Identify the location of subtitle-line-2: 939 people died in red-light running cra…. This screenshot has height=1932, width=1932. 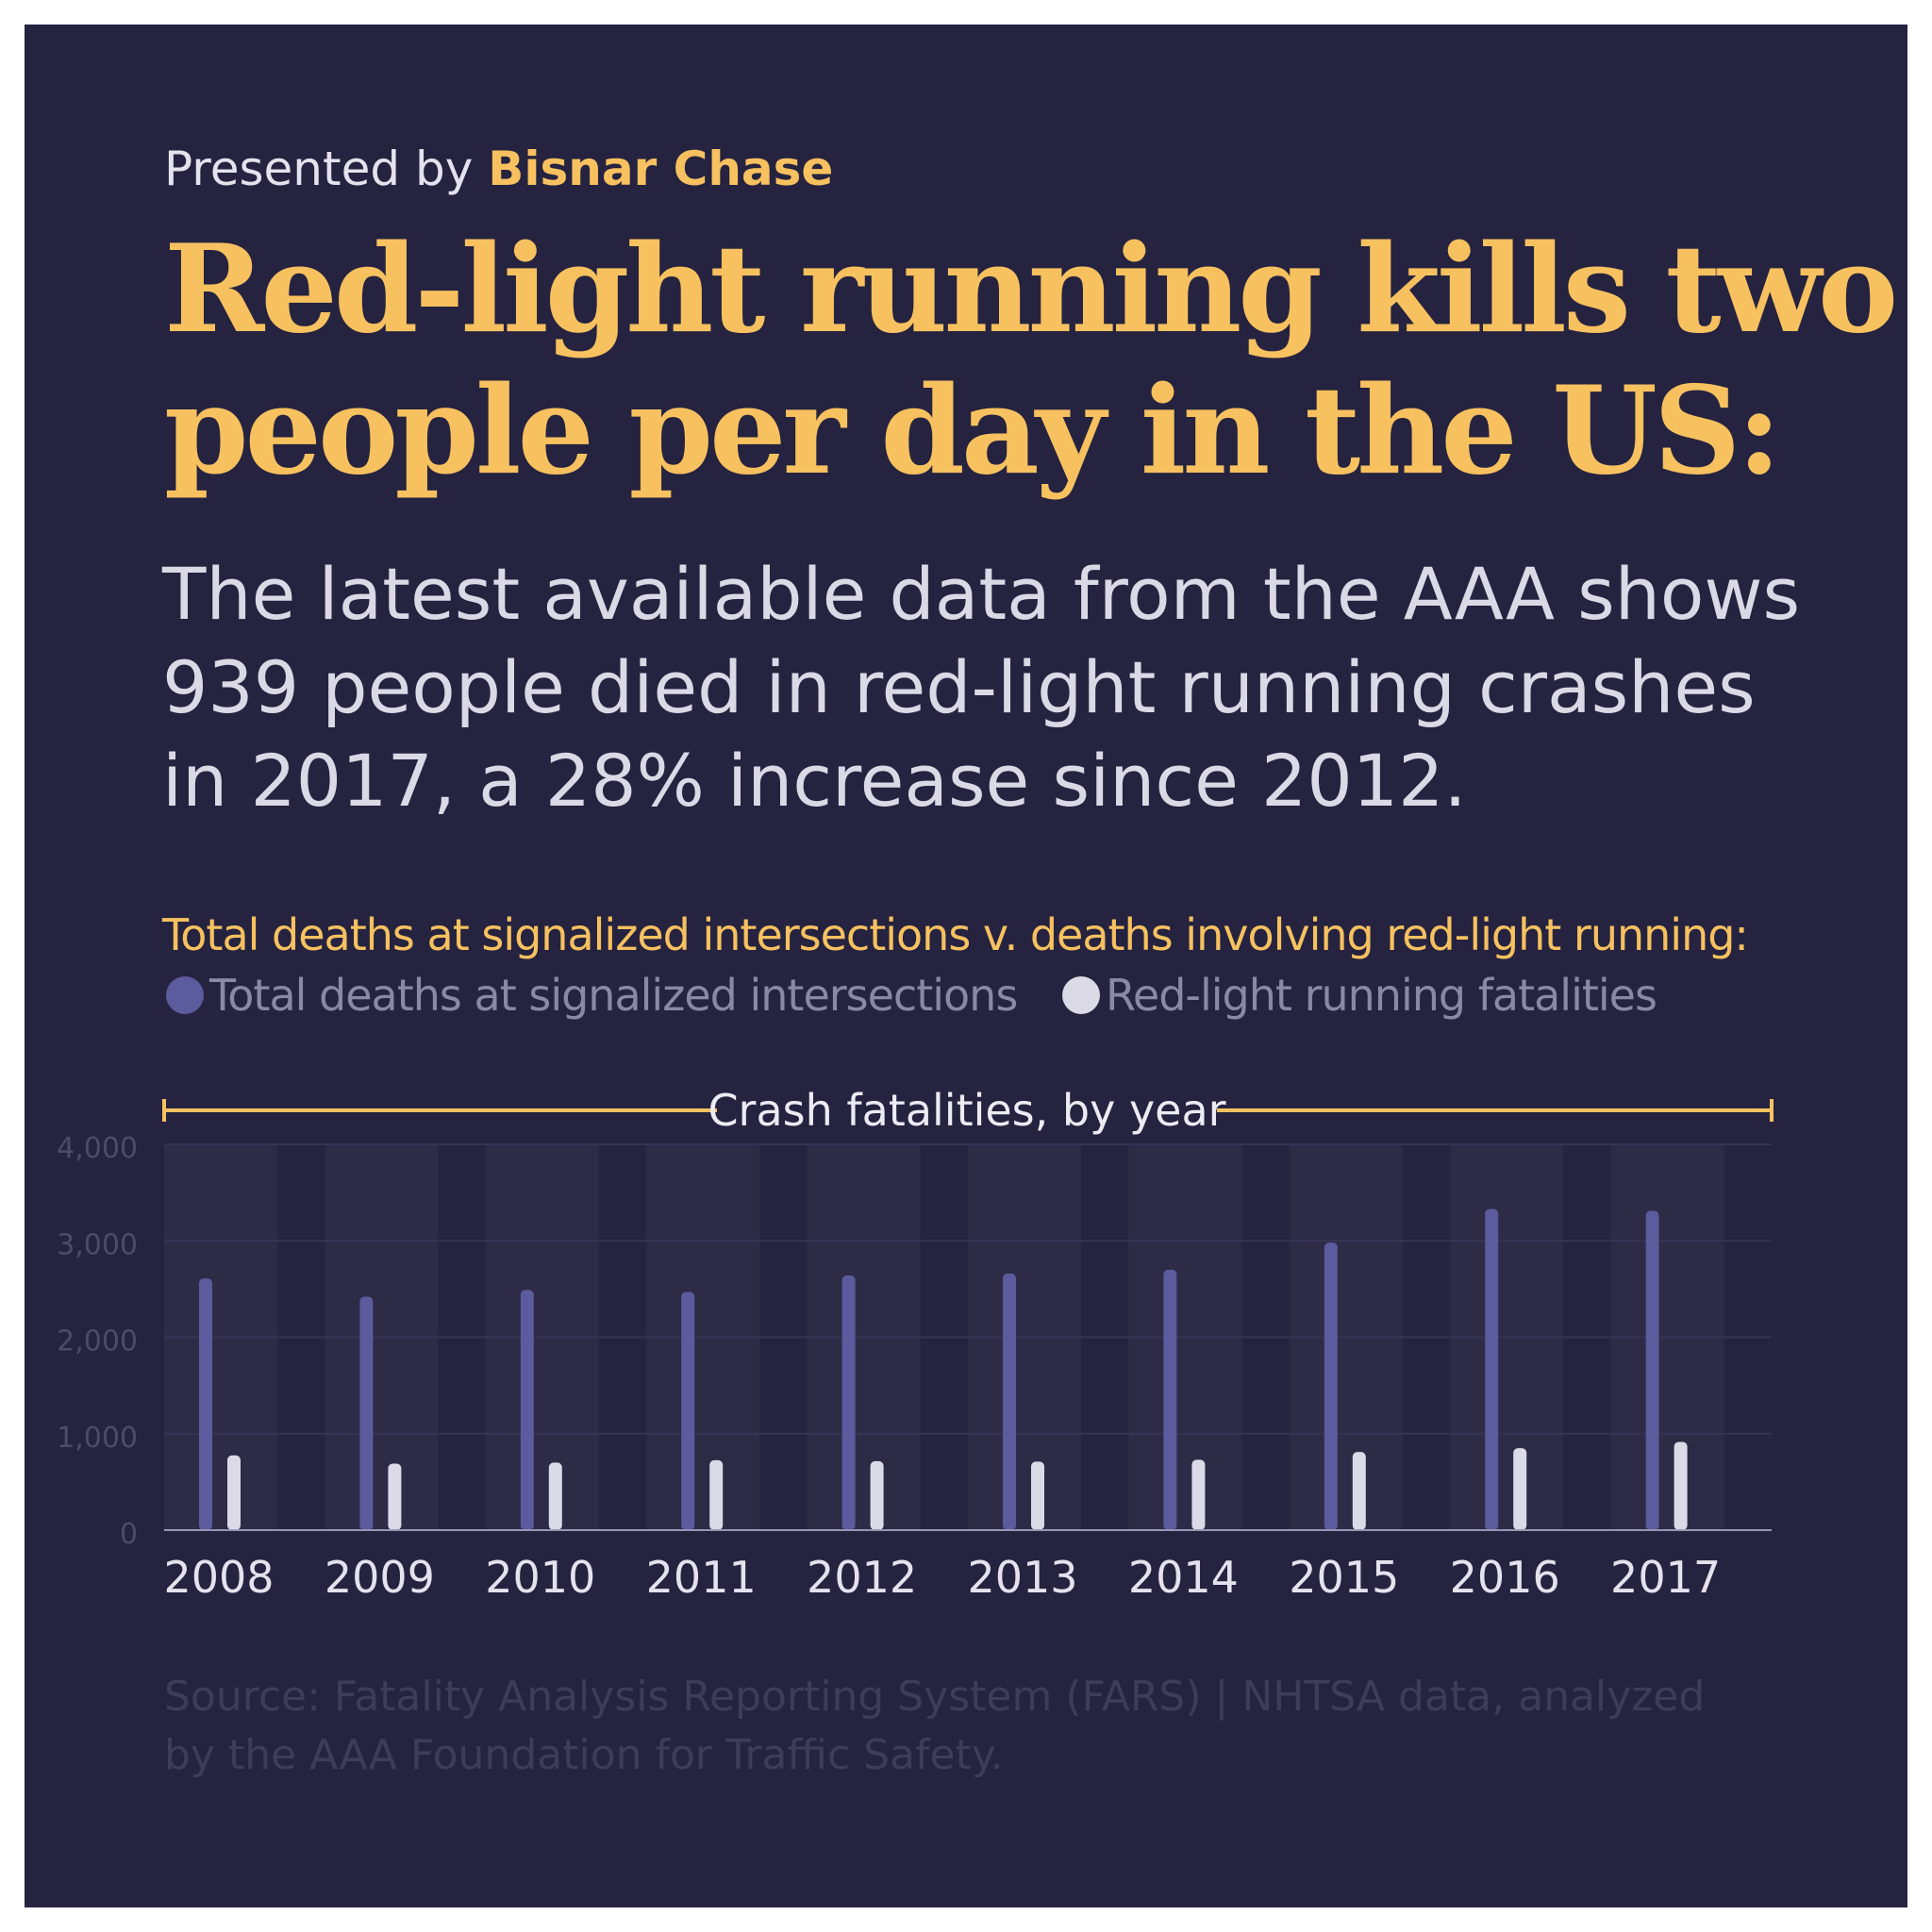
(959, 687).